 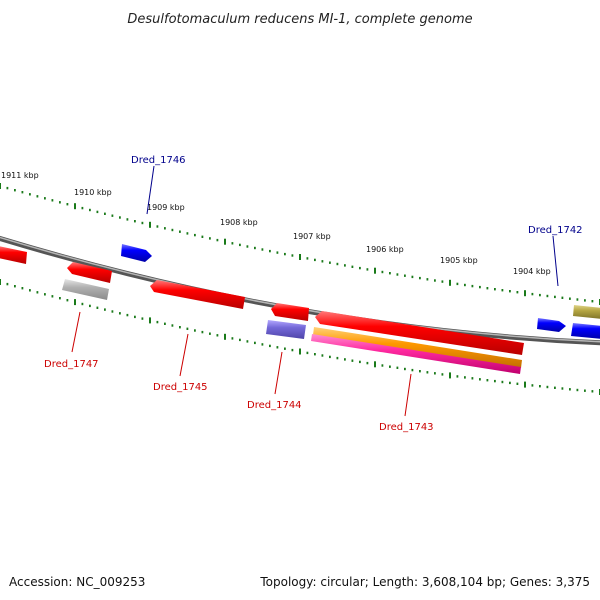 I want to click on gene-dred-1743-orange, so click(x=417, y=347).